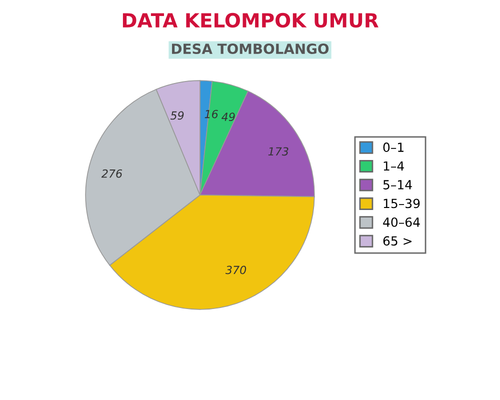 This screenshot has width=500, height=400. Describe the element at coordinates (235, 270) in the screenshot. I see `data-label: 370` at that location.